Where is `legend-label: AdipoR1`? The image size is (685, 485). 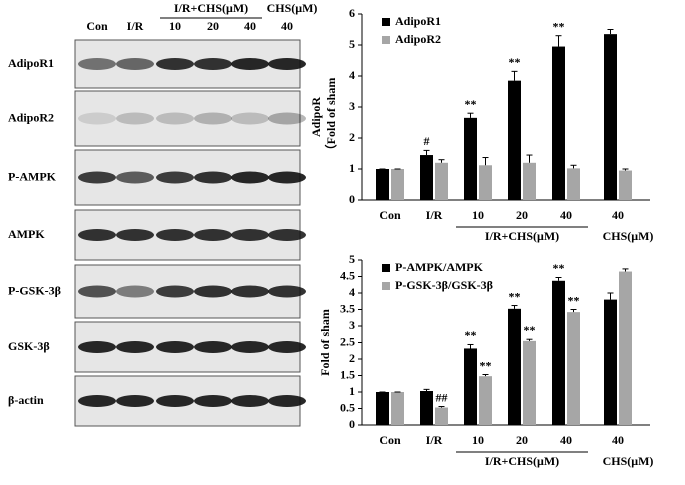
legend-label: AdipoR1 is located at coordinates (418, 21).